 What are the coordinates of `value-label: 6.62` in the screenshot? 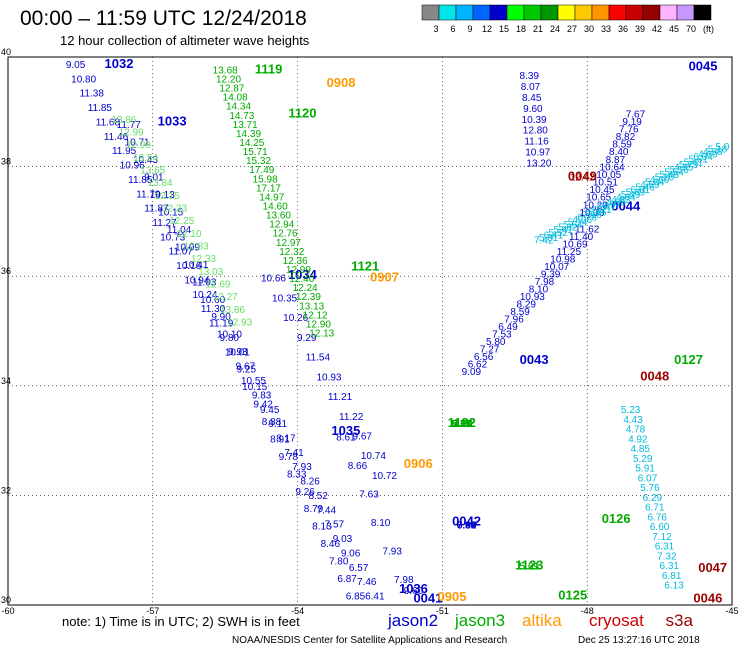 It's located at (478, 364).